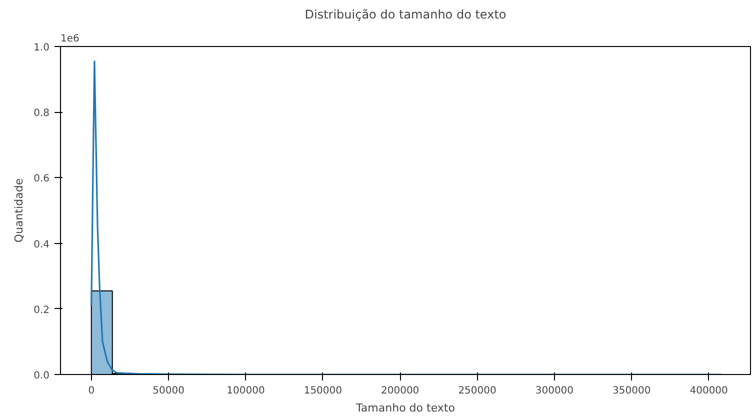  I want to click on y-axis-title: Quantidade, so click(19, 210).